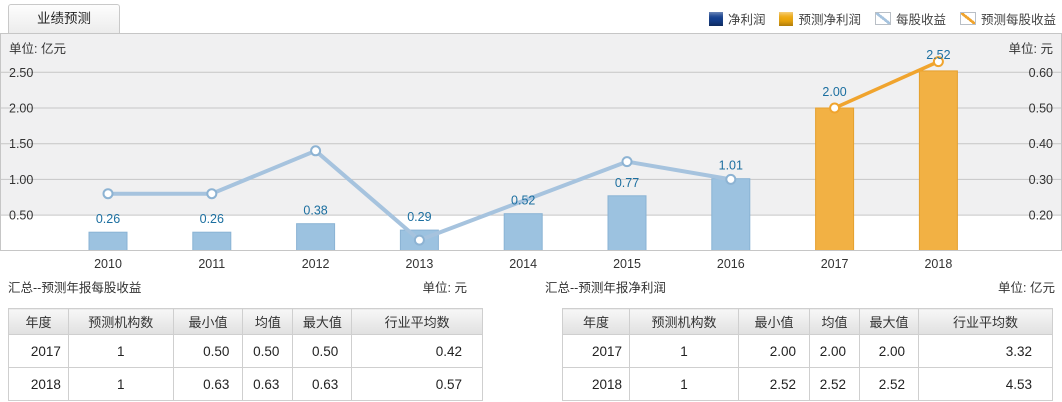 Image resolution: width=1062 pixels, height=402 pixels. What do you see at coordinates (21, 180) in the screenshot?
I see `left-axis-tick: 1.00` at bounding box center [21, 180].